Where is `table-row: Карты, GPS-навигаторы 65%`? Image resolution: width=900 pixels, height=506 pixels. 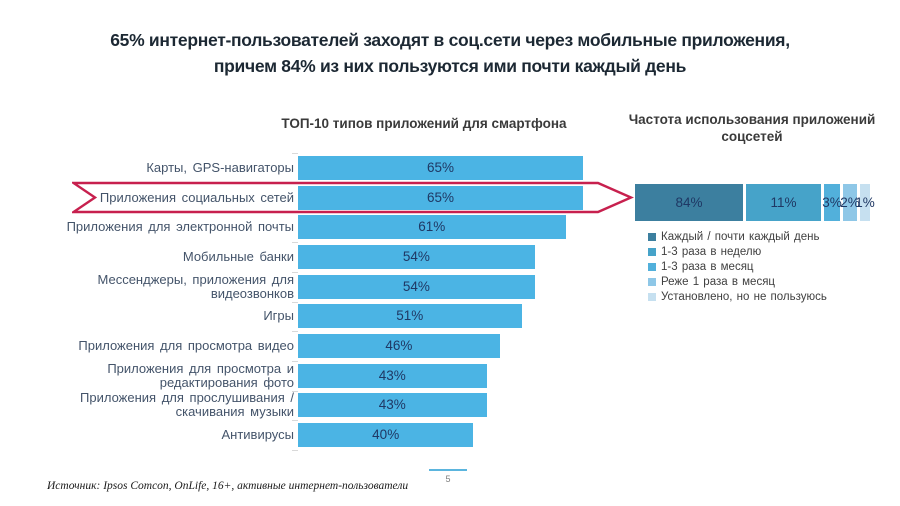
table-row: Карты, GPS-навигаторы 65% is located at coordinates (309, 168).